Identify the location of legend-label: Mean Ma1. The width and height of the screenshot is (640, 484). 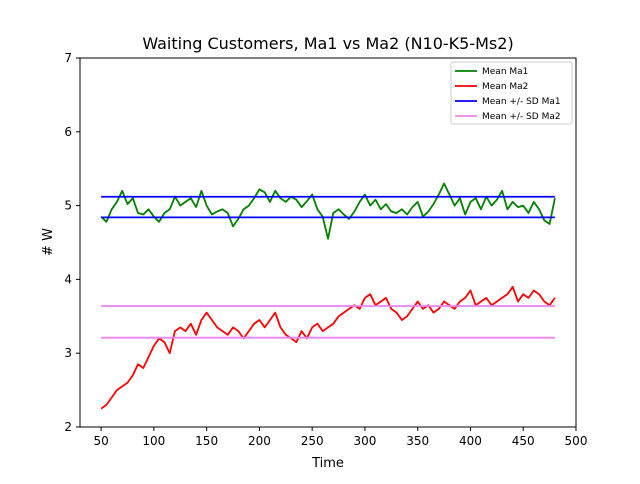
(505, 72).